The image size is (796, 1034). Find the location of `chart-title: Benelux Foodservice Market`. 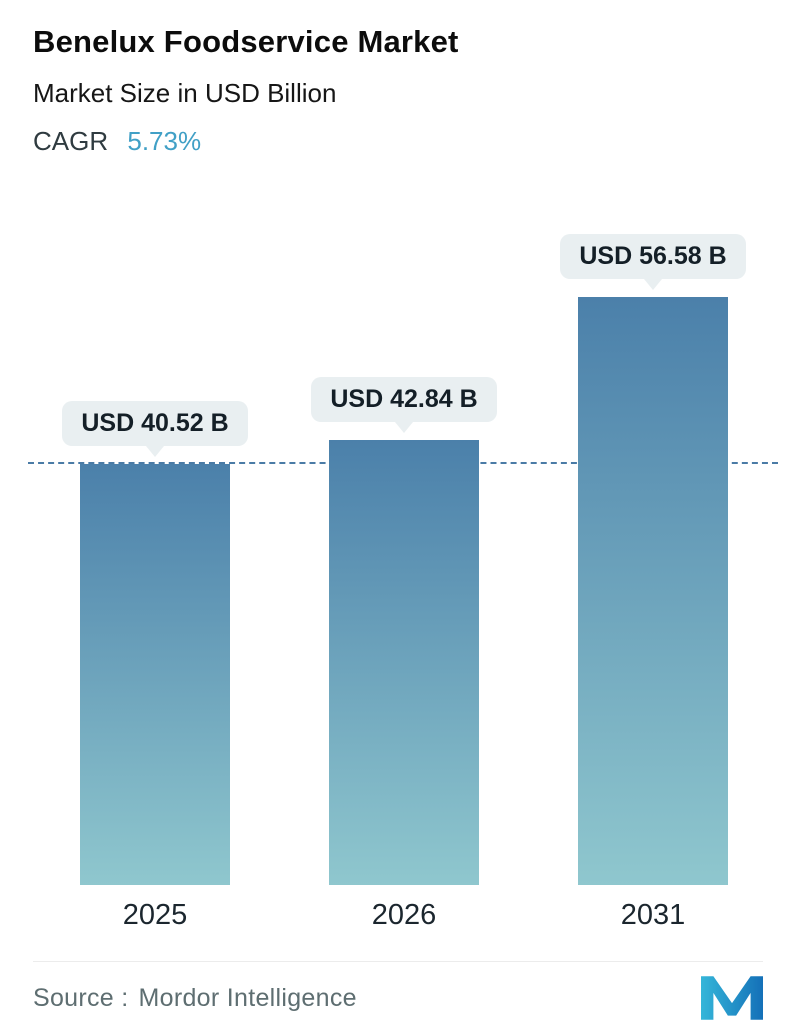

chart-title: Benelux Foodservice Market is located at coordinates (246, 41).